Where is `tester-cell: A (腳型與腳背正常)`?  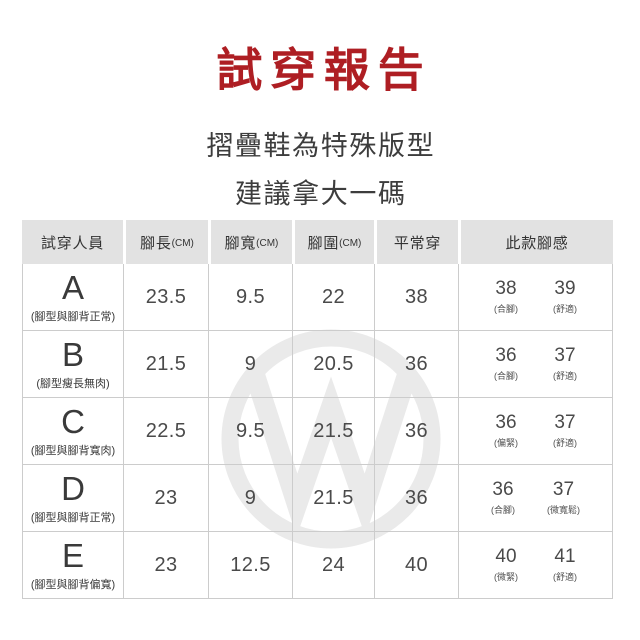
tester-cell: A (腳型與腳背正常) is located at coordinates (73, 297).